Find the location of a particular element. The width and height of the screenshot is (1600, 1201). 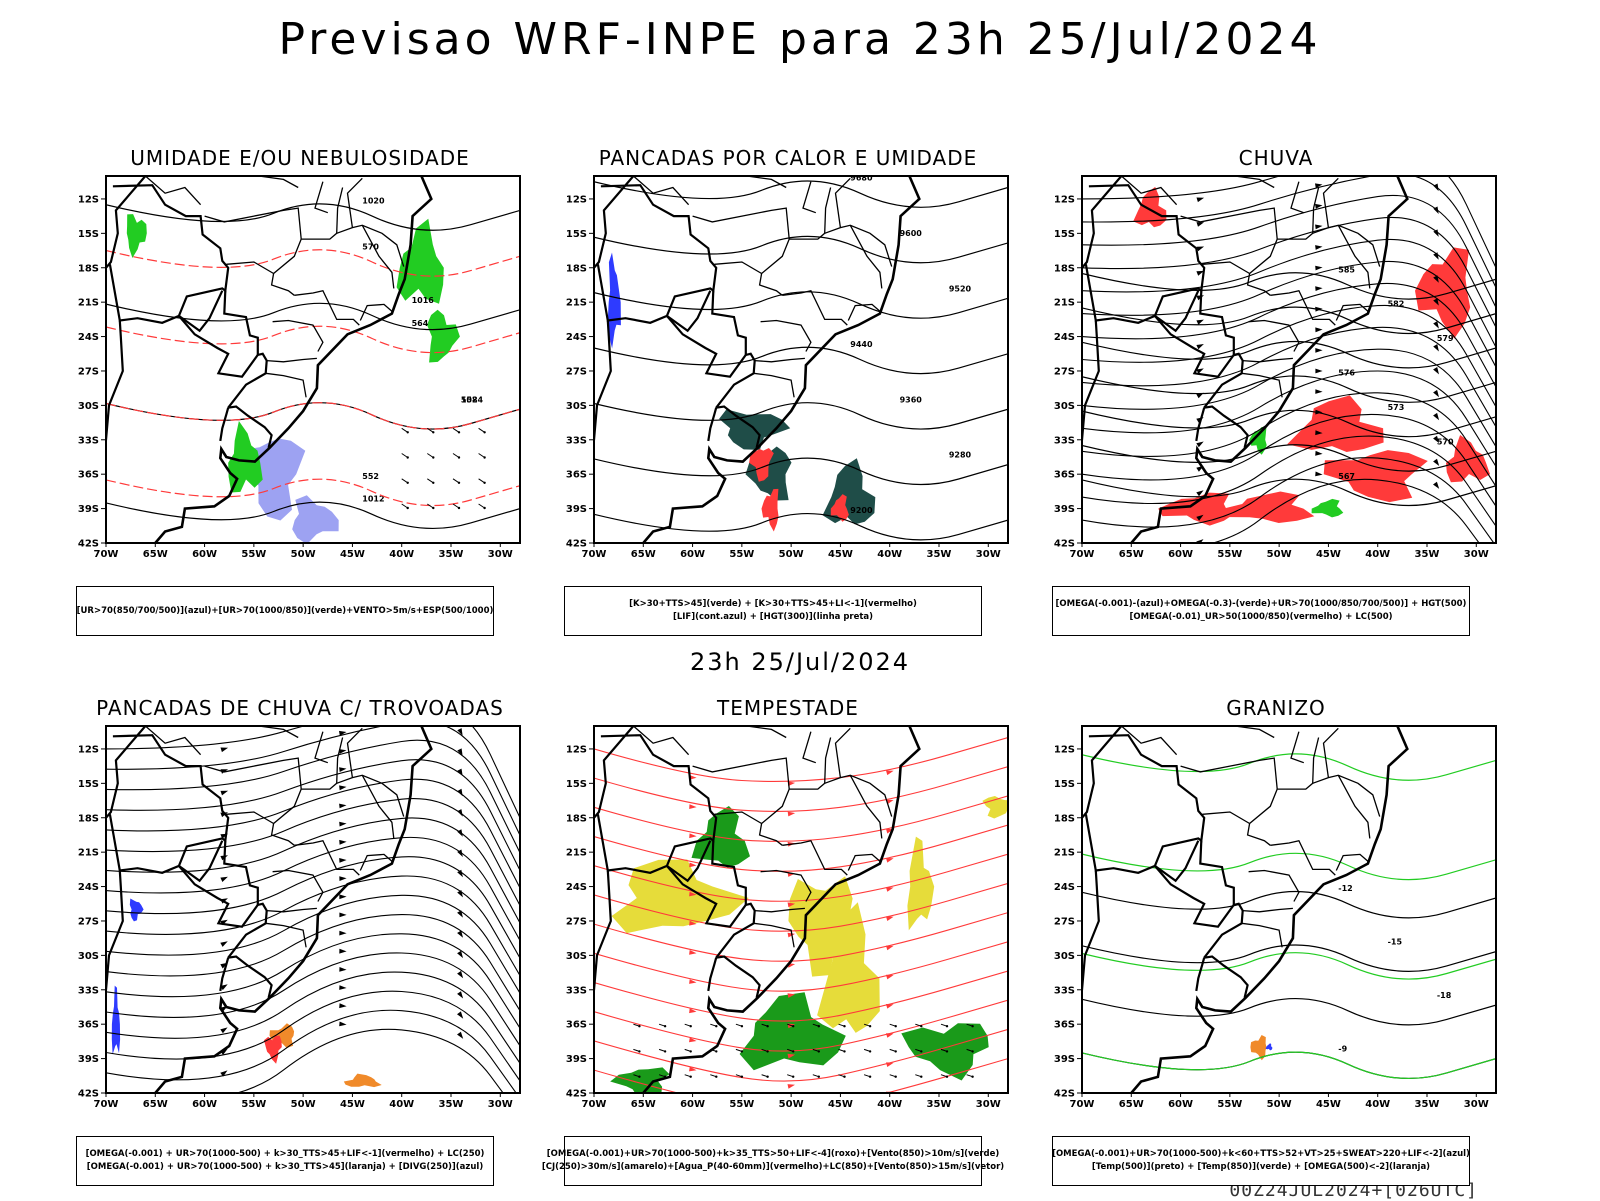

lat-label: 12S is located at coordinates (576, 749).